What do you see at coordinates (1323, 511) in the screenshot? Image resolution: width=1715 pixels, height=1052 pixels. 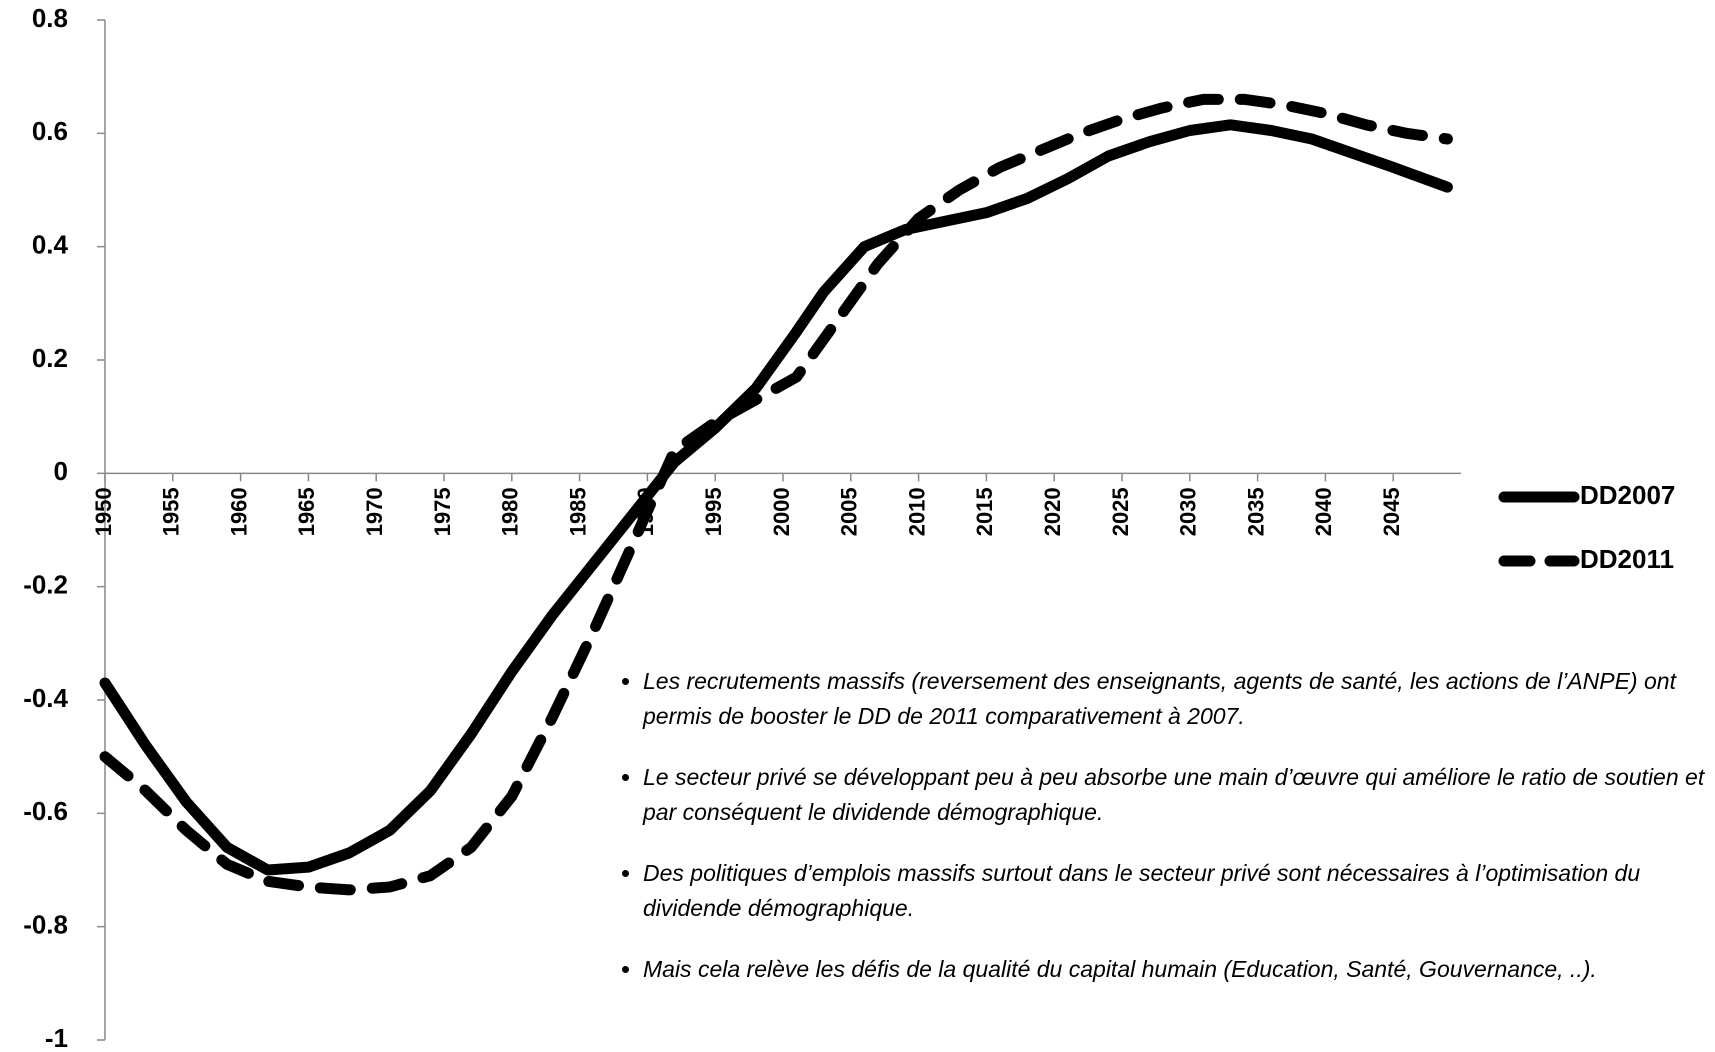 I see `x-tick-label: 2040` at bounding box center [1323, 511].